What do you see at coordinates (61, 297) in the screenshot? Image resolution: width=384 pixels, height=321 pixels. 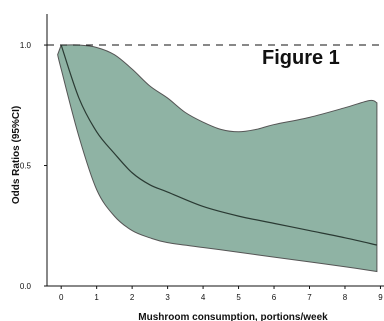 I see `x-tick-label: 0` at bounding box center [61, 297].